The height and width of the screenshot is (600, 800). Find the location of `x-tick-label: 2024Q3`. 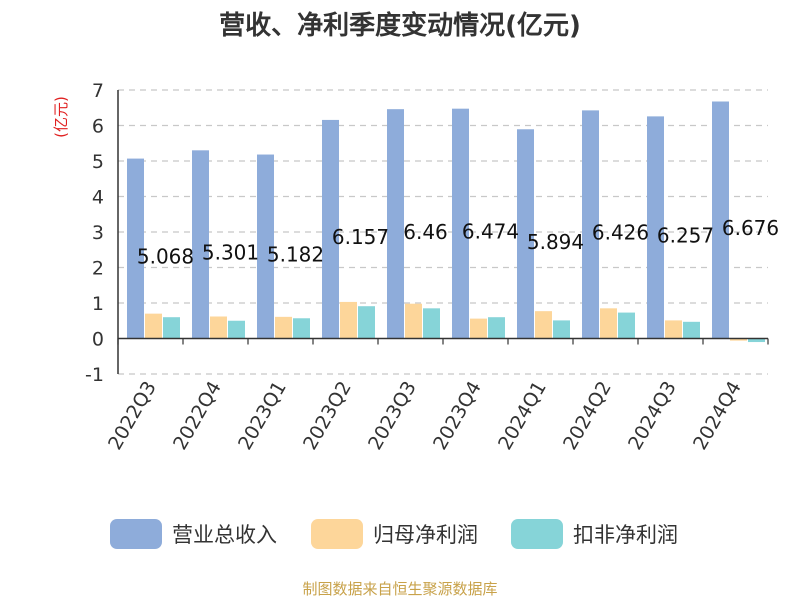

x-tick-label: 2024Q3 is located at coordinates (652, 416).